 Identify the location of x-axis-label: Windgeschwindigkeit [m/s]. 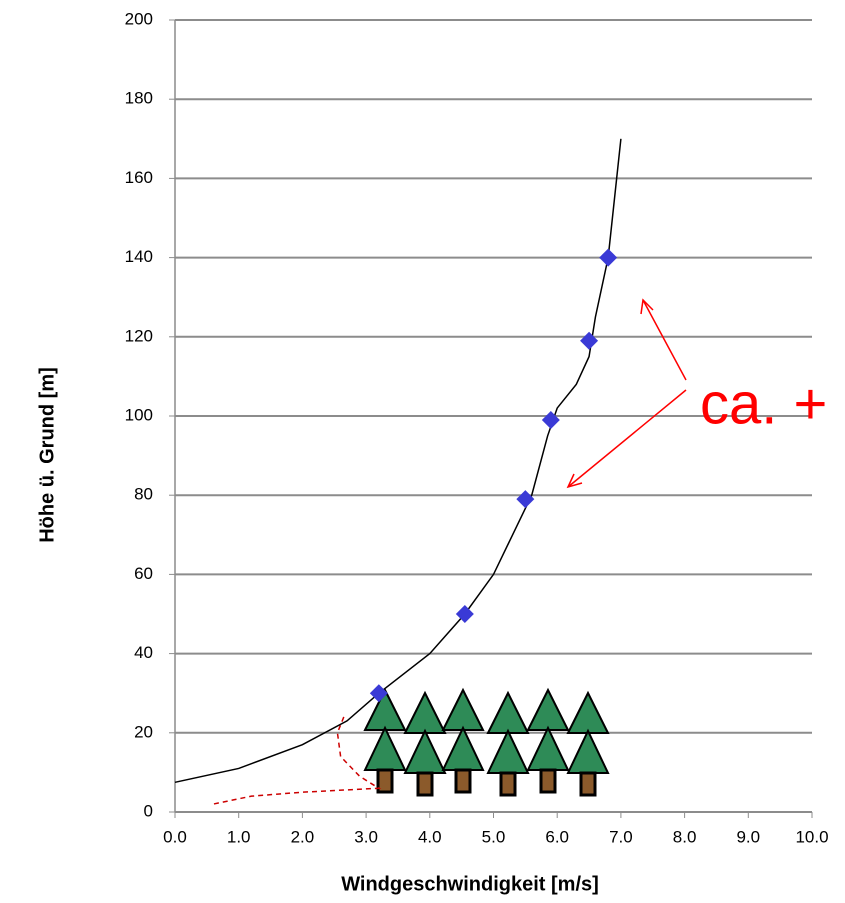
(470, 884).